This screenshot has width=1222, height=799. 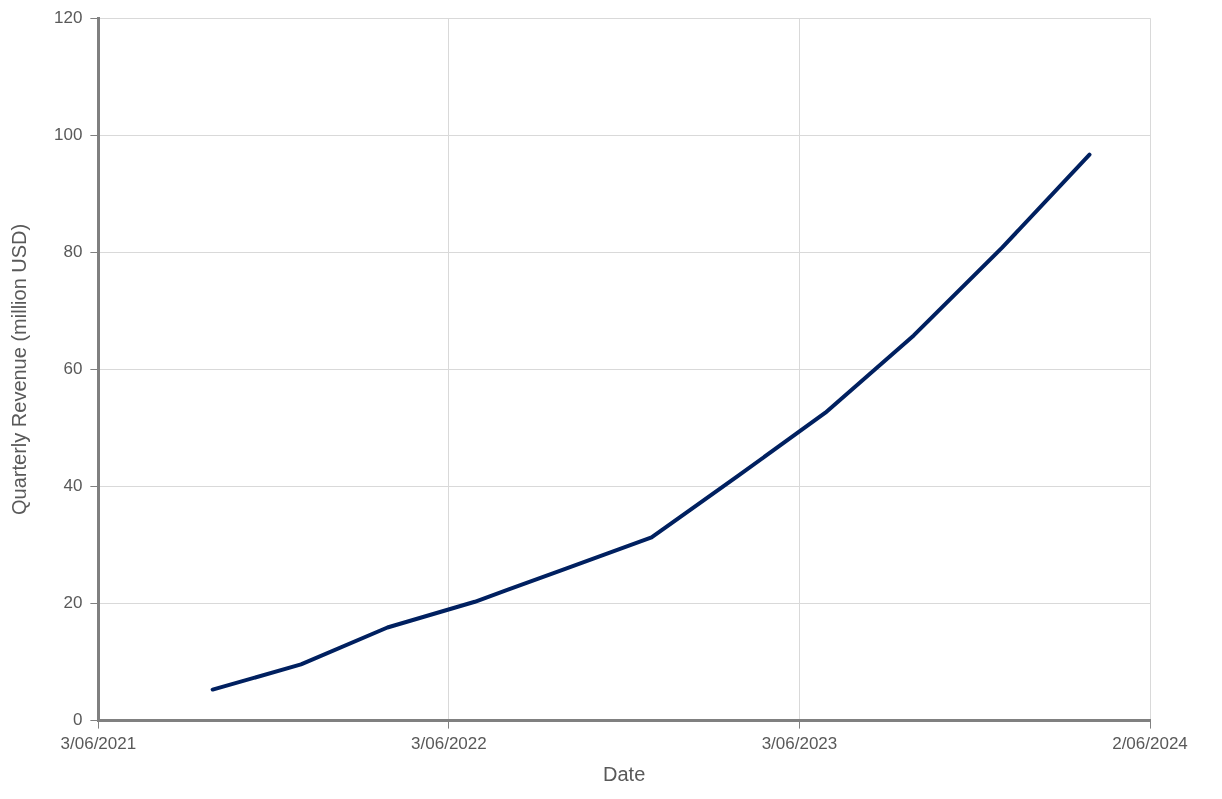 I want to click on x-tick-label: 3/06/2022, so click(x=449, y=744).